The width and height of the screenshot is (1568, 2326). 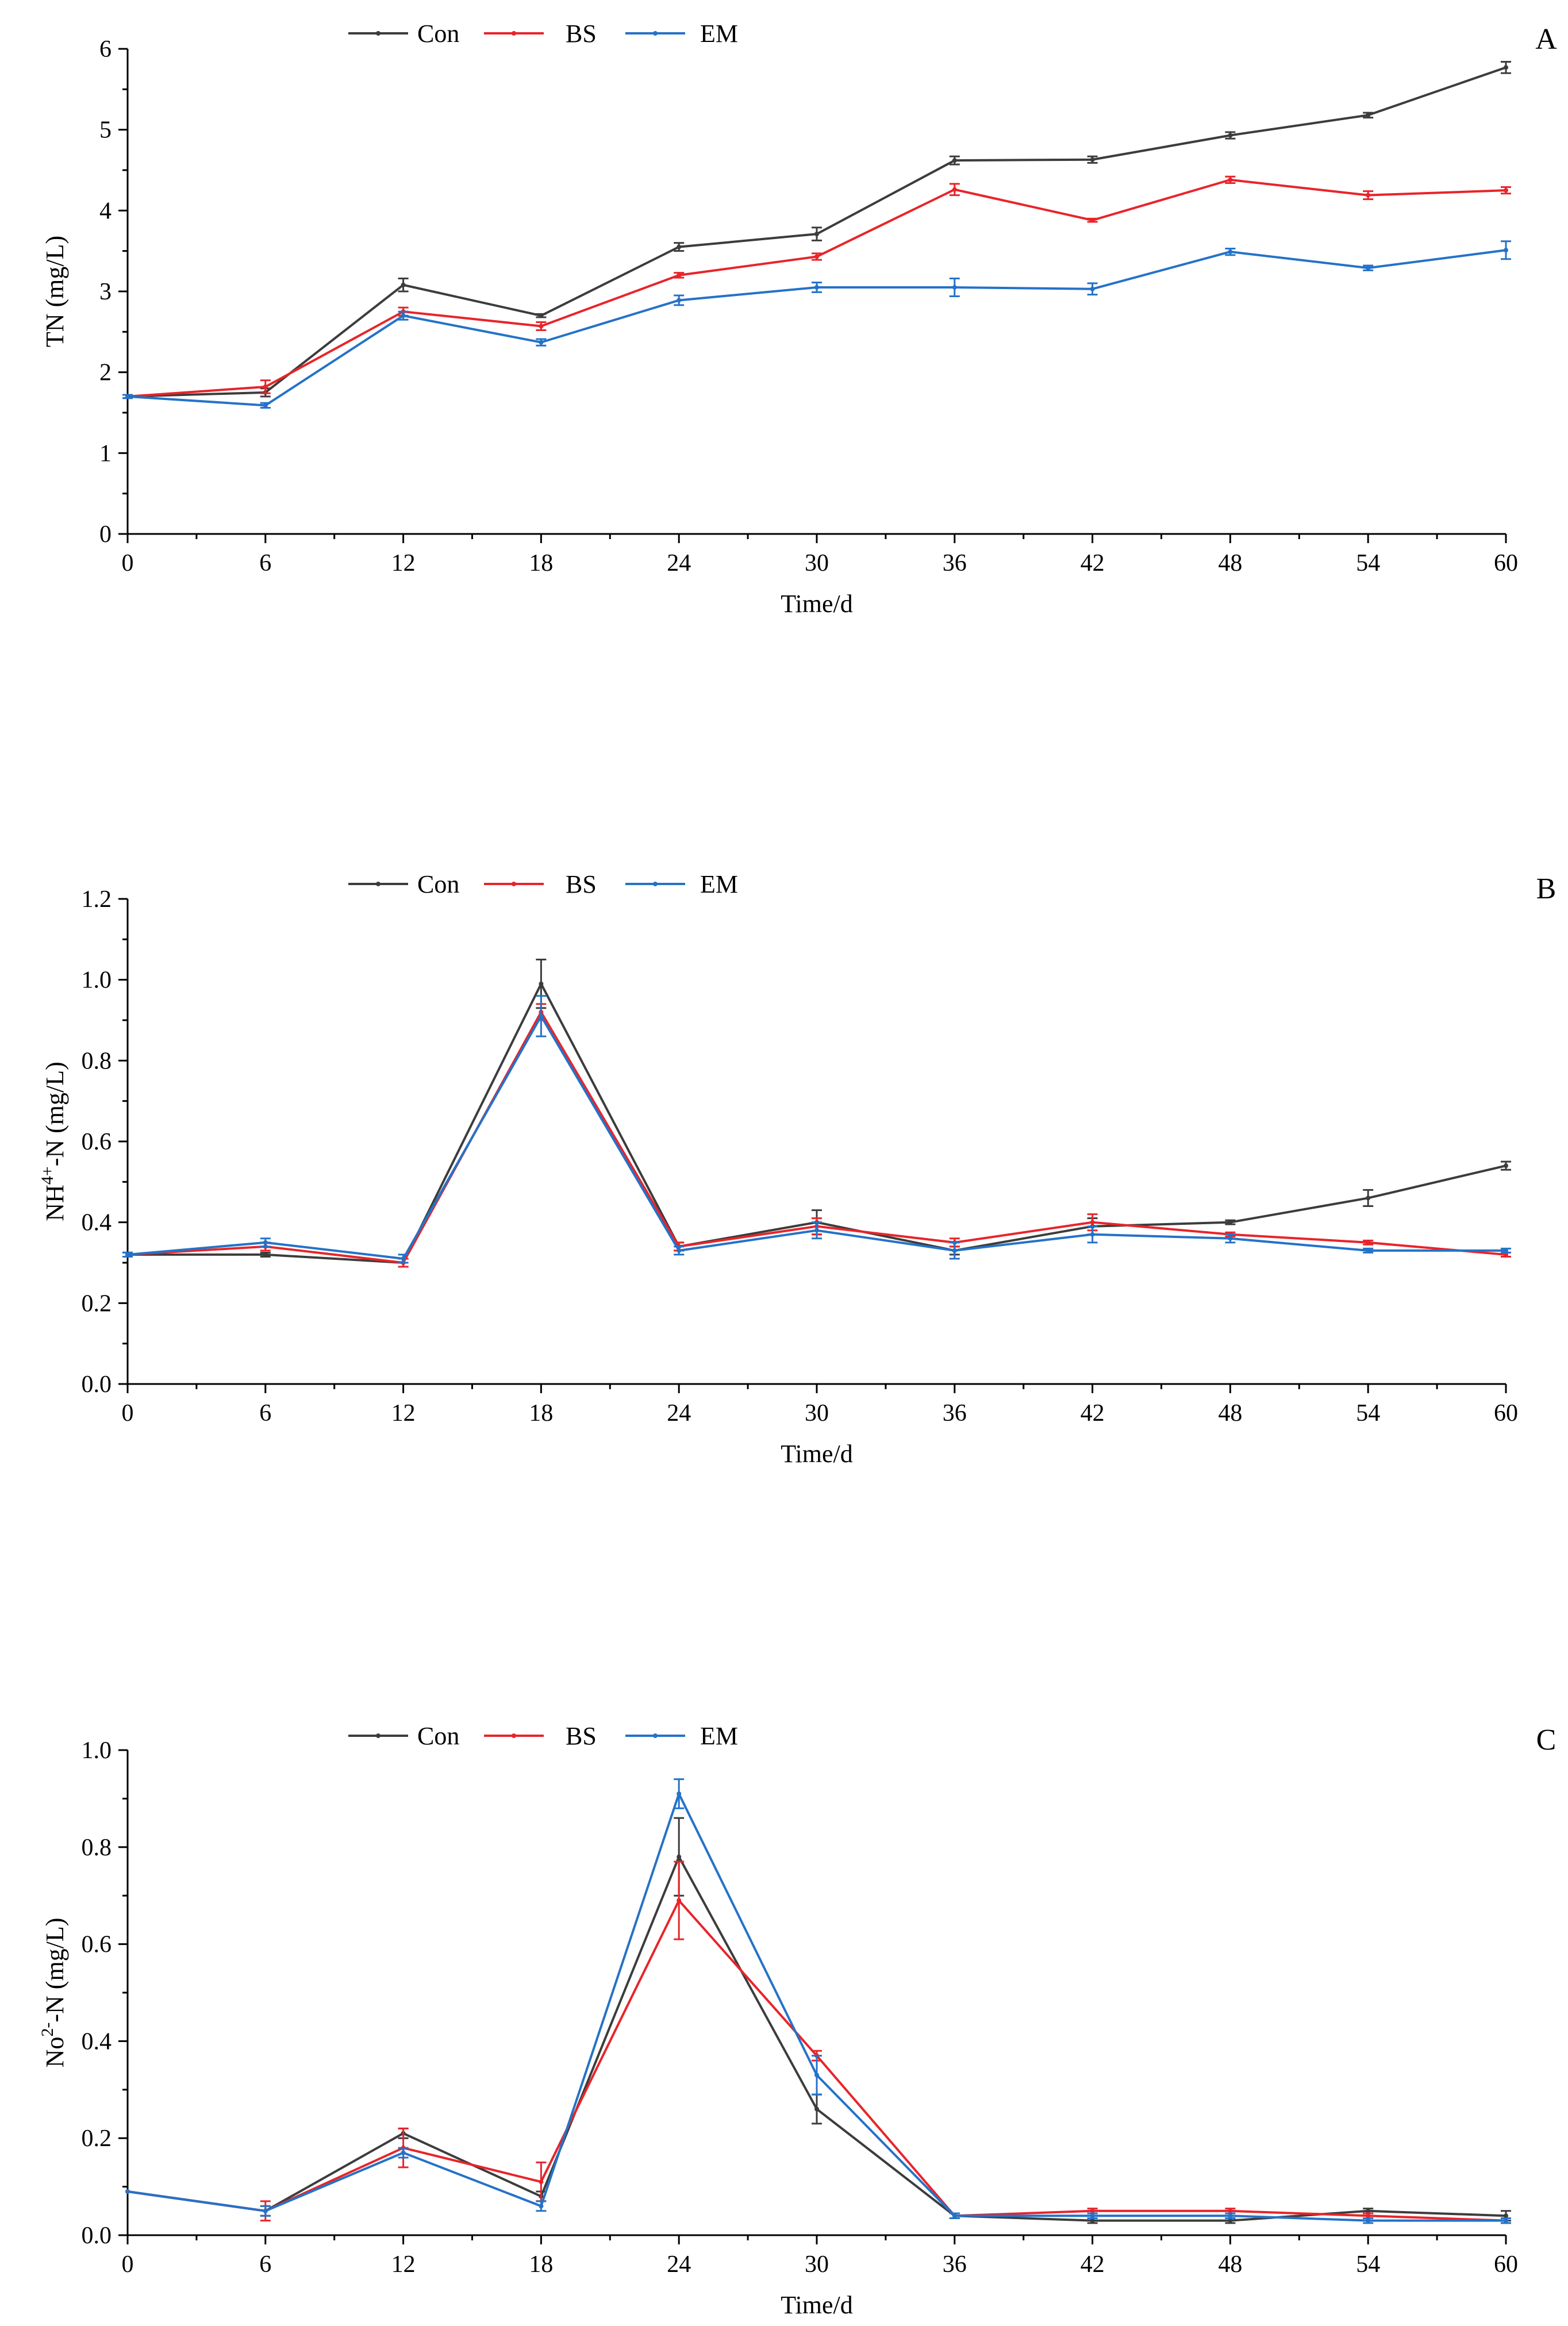 I want to click on y-axis-title-base: NH, so click(x=55, y=1203).